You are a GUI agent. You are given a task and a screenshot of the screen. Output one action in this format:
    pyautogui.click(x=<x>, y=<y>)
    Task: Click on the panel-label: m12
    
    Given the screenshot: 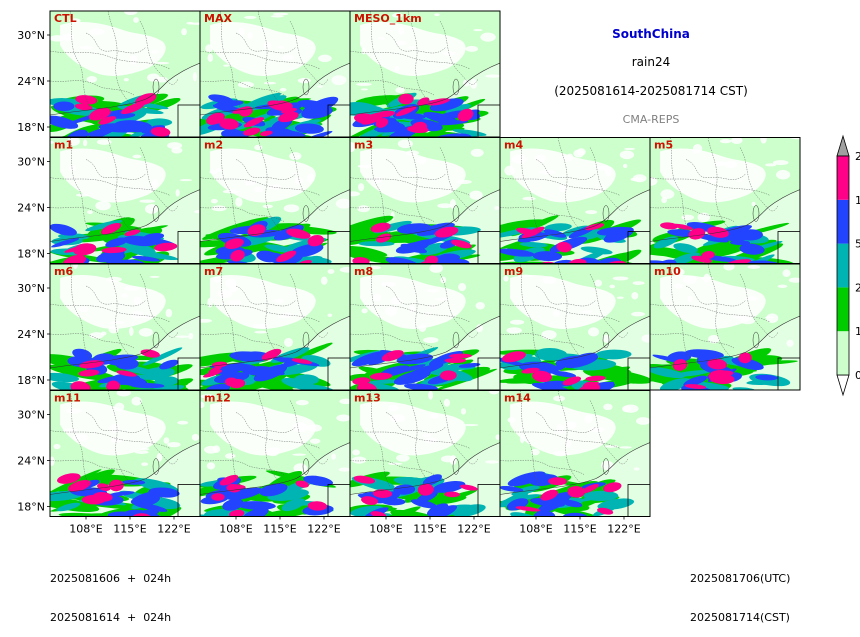 What is the action you would take?
    pyautogui.click(x=217, y=398)
    